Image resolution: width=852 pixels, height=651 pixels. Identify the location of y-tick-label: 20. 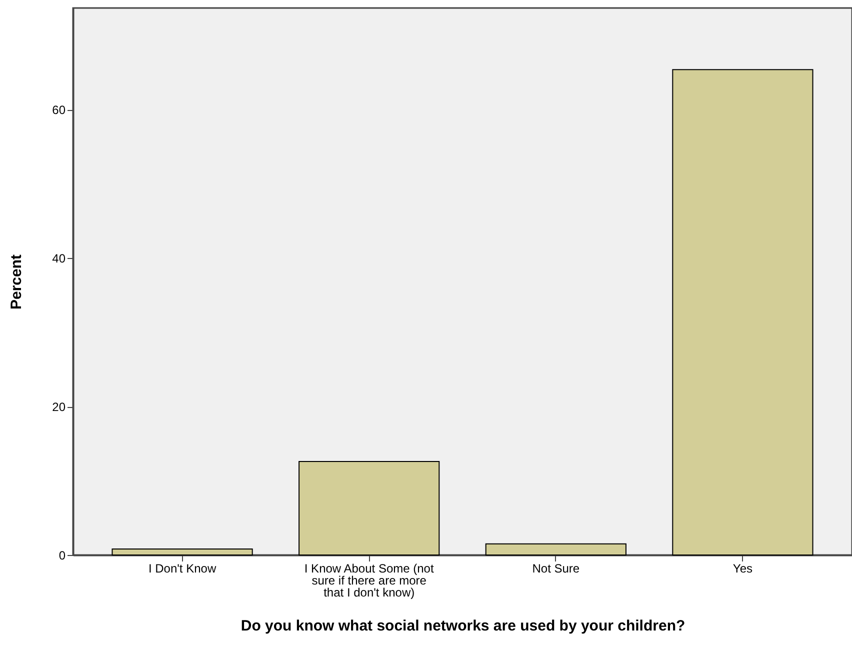
(59, 407).